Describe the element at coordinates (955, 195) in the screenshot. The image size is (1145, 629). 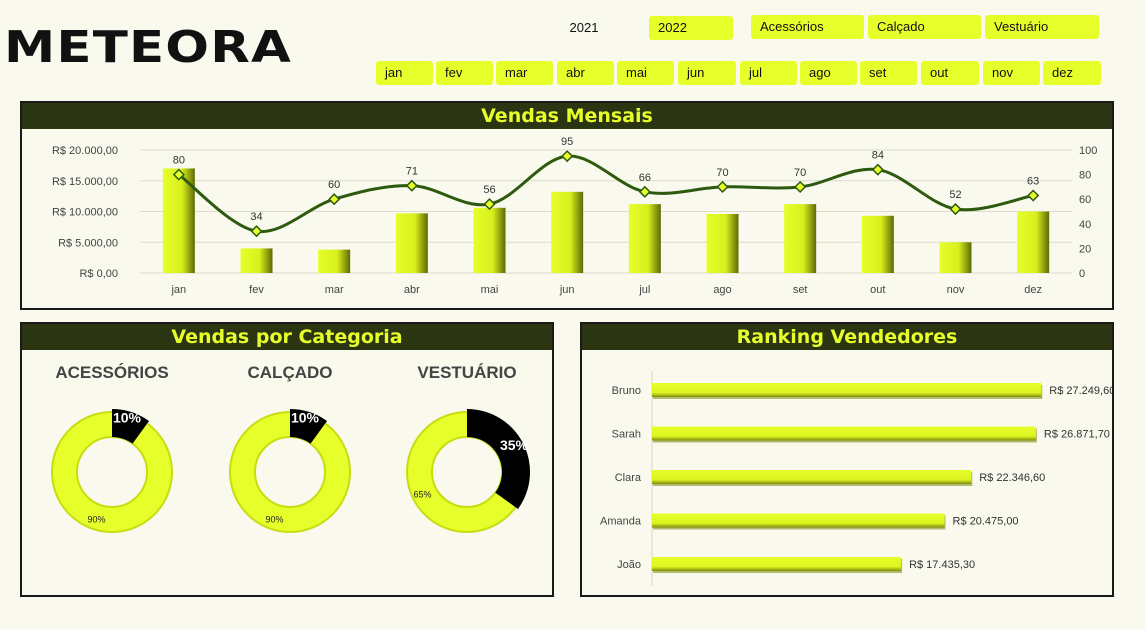
I see `line-data-label: 52` at that location.